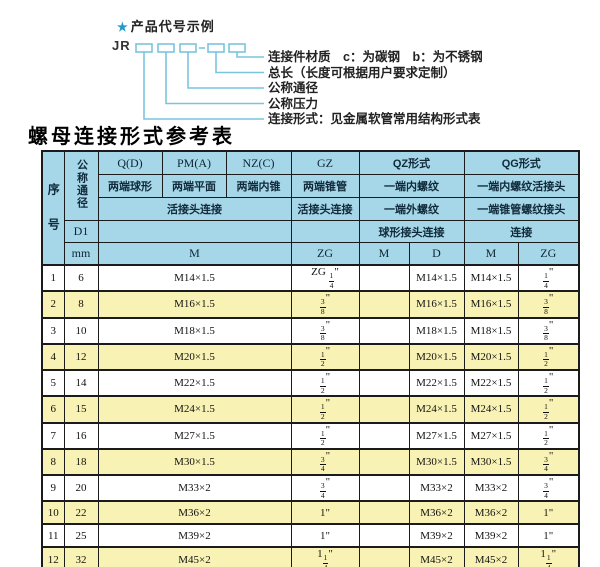 The height and width of the screenshot is (567, 600). I want to click on cell-seq: 1, so click(53, 278).